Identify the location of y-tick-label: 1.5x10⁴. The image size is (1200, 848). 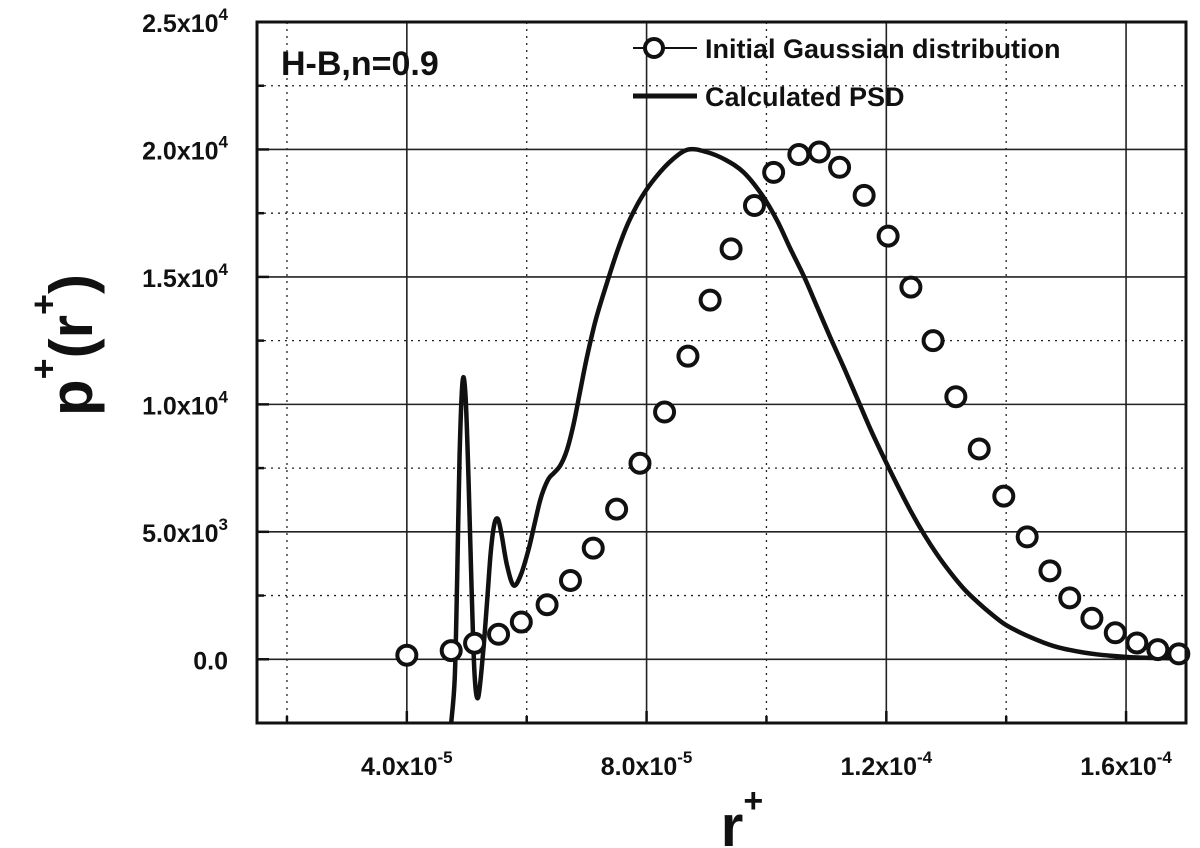
(185, 276).